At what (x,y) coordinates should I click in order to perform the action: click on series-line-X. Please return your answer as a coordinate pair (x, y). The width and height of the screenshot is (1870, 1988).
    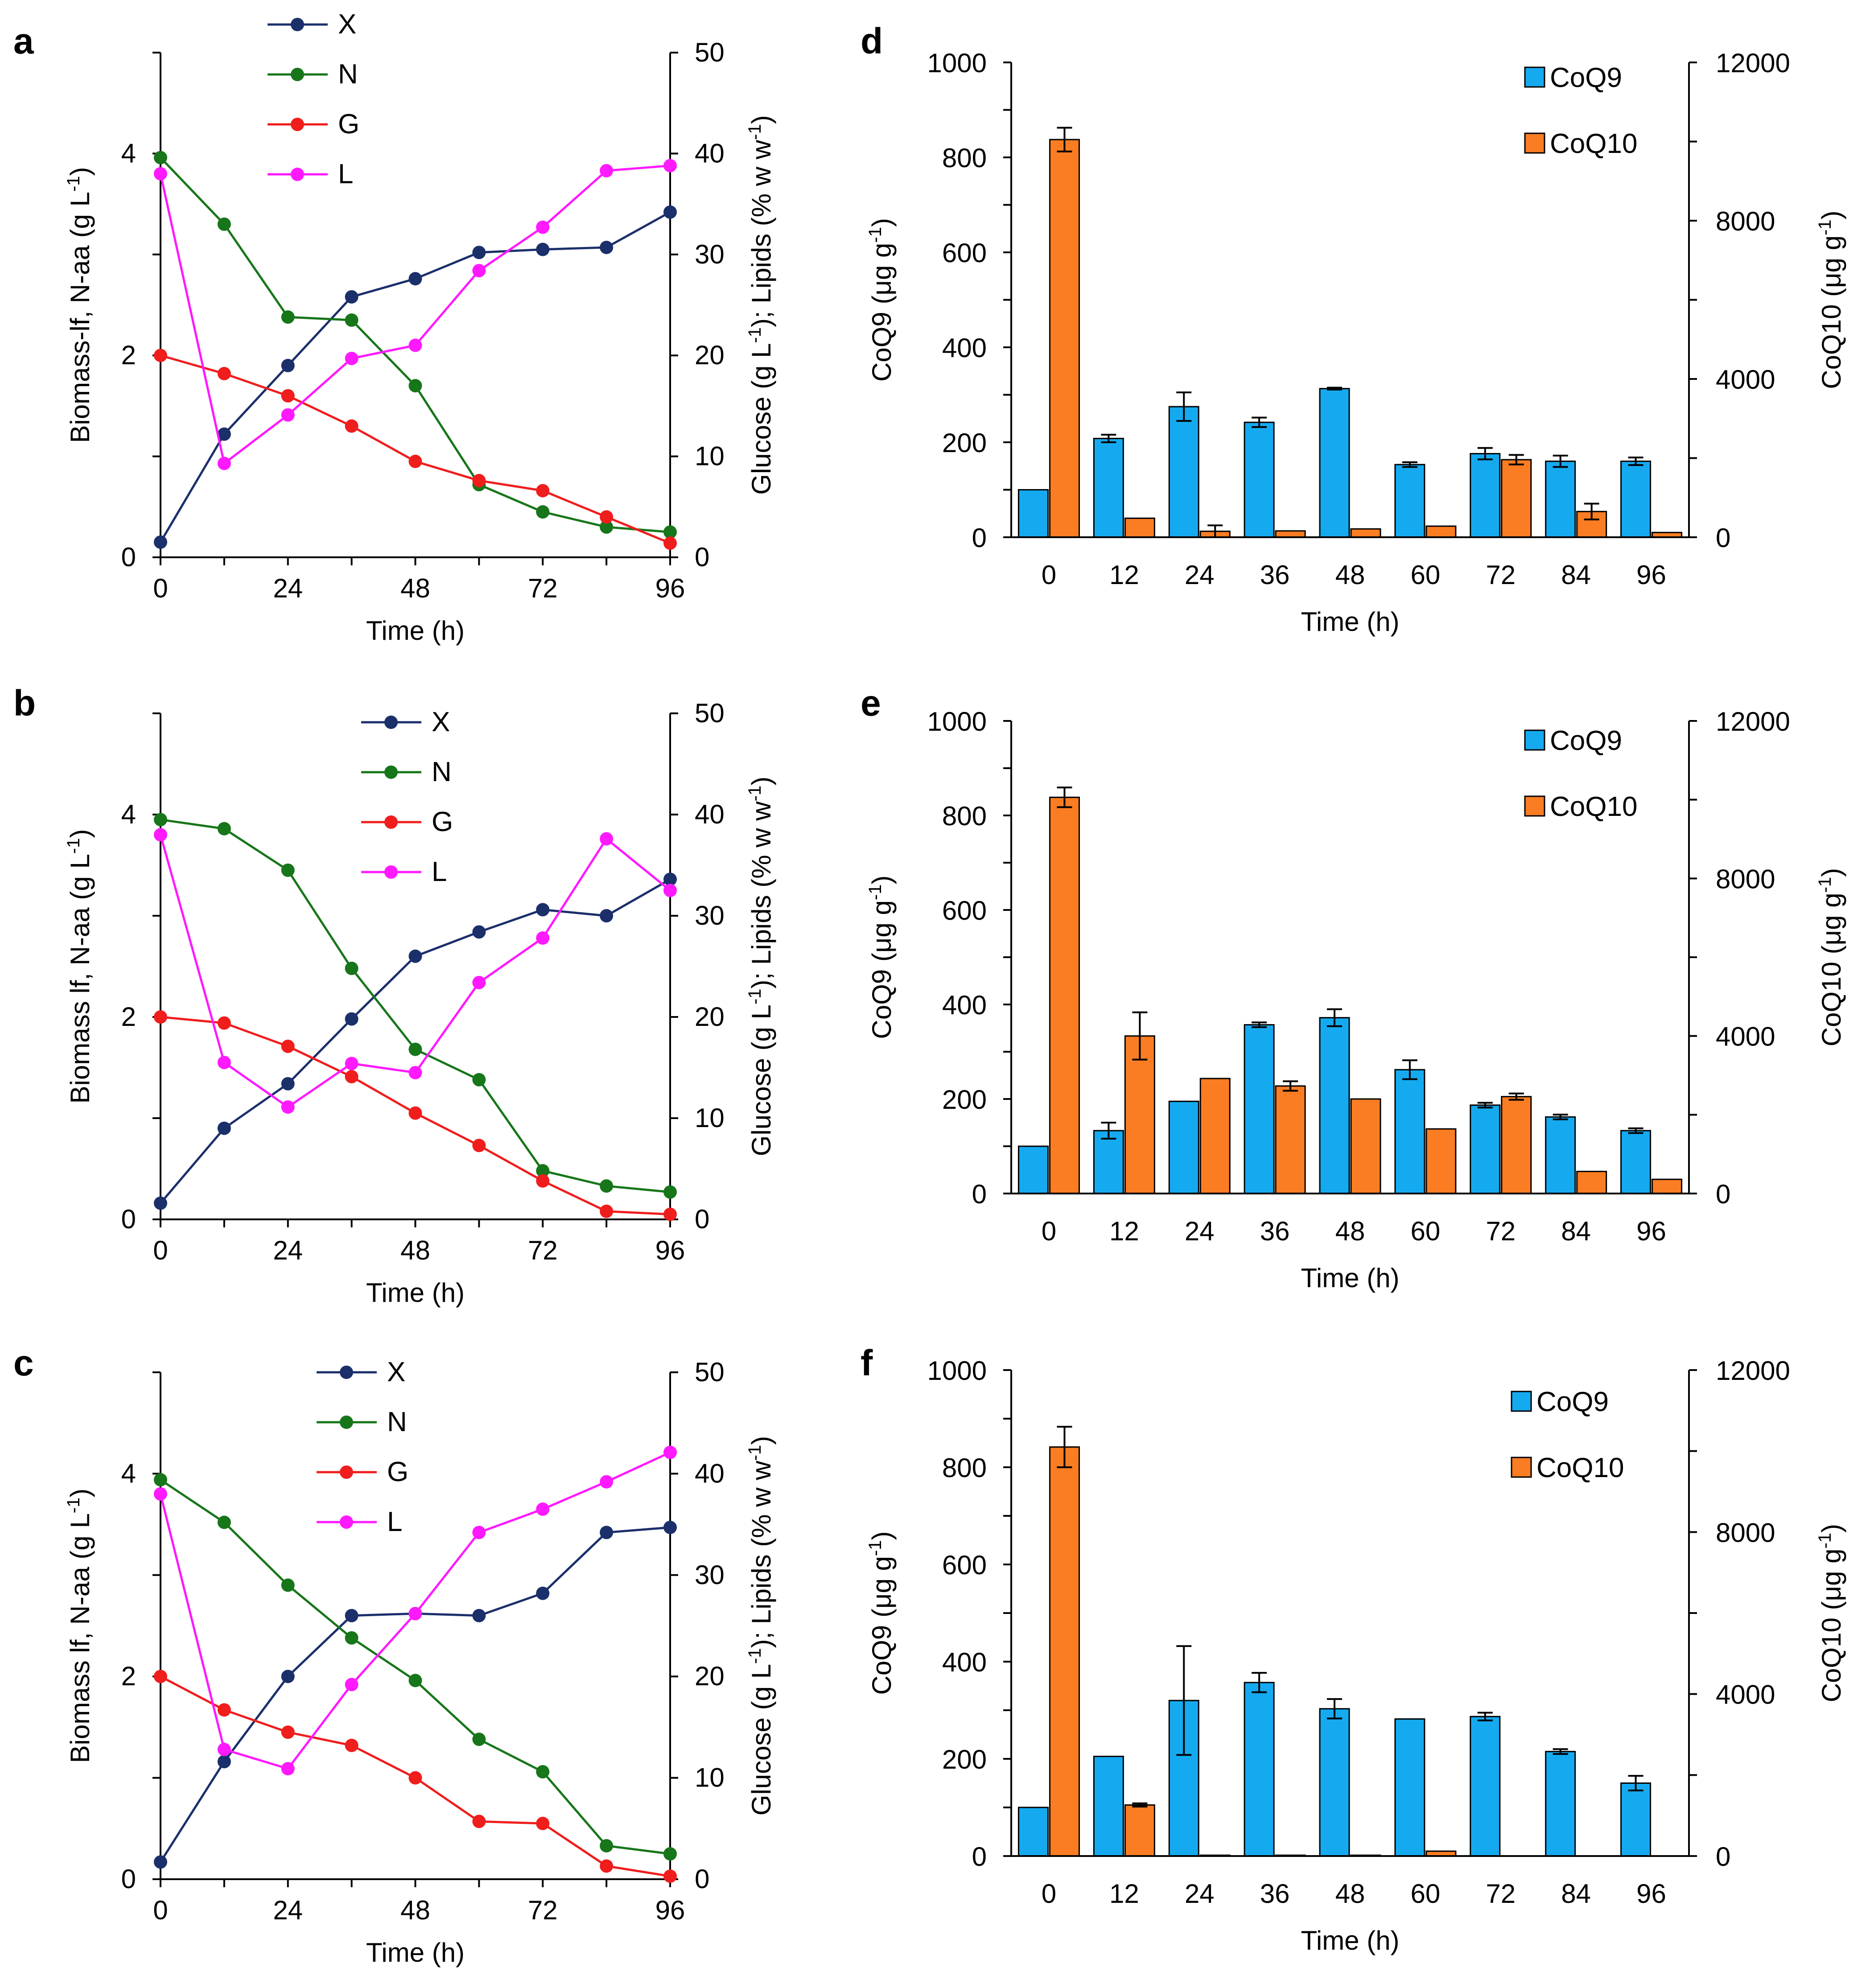
    Looking at the image, I should click on (415, 1694).